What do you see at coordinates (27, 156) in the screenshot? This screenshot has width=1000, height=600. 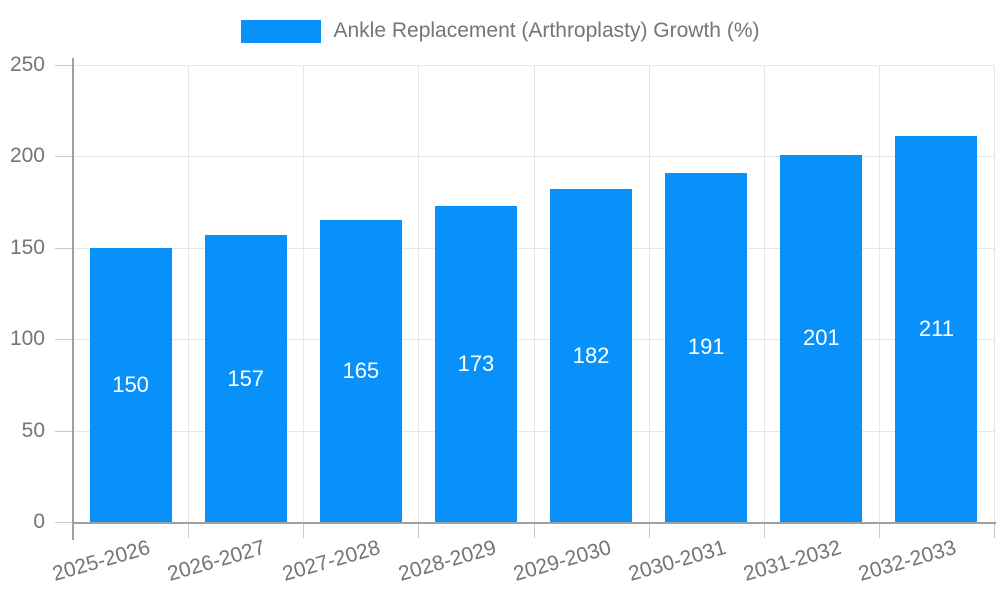 I see `y-axis-tick-label: 200` at bounding box center [27, 156].